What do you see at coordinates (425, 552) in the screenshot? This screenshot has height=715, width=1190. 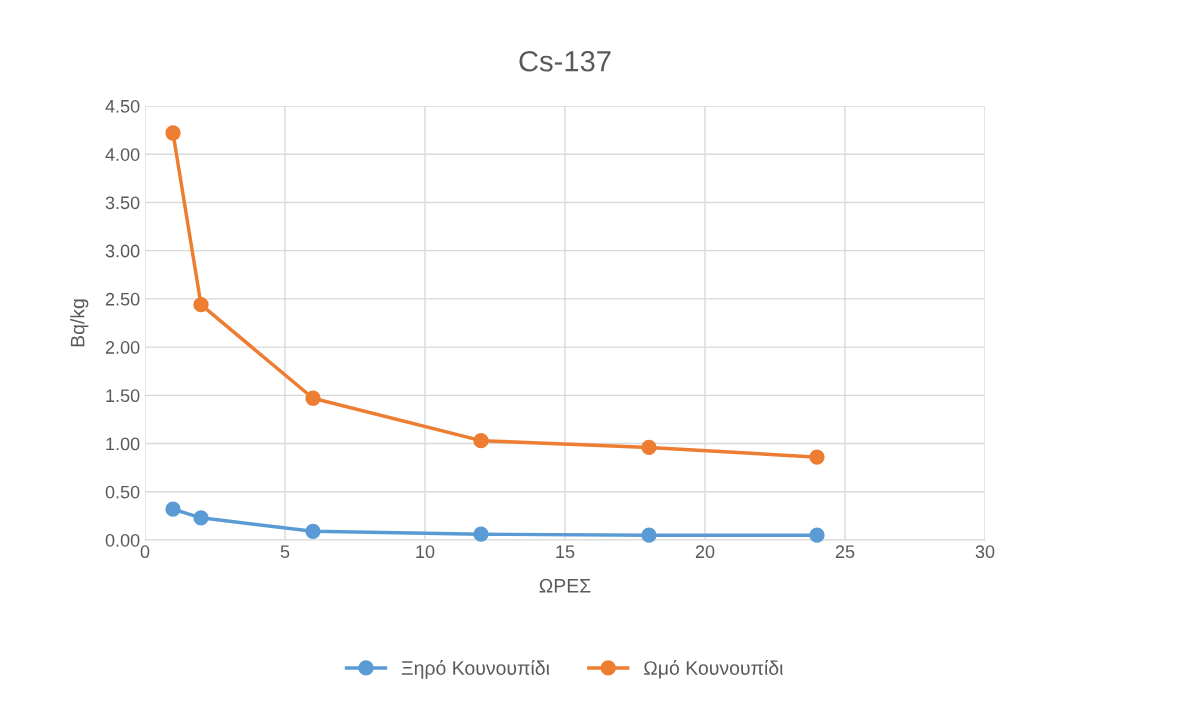 I see `x-tick-label: 10` at bounding box center [425, 552].